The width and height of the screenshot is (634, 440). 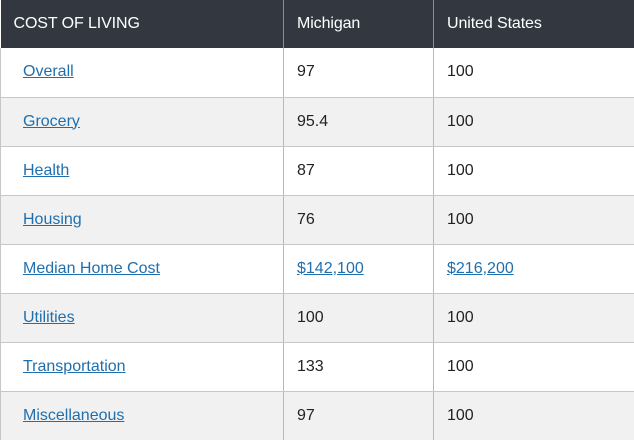 I want to click on michigan-median-home-cost-link: $142,100, so click(x=330, y=268).